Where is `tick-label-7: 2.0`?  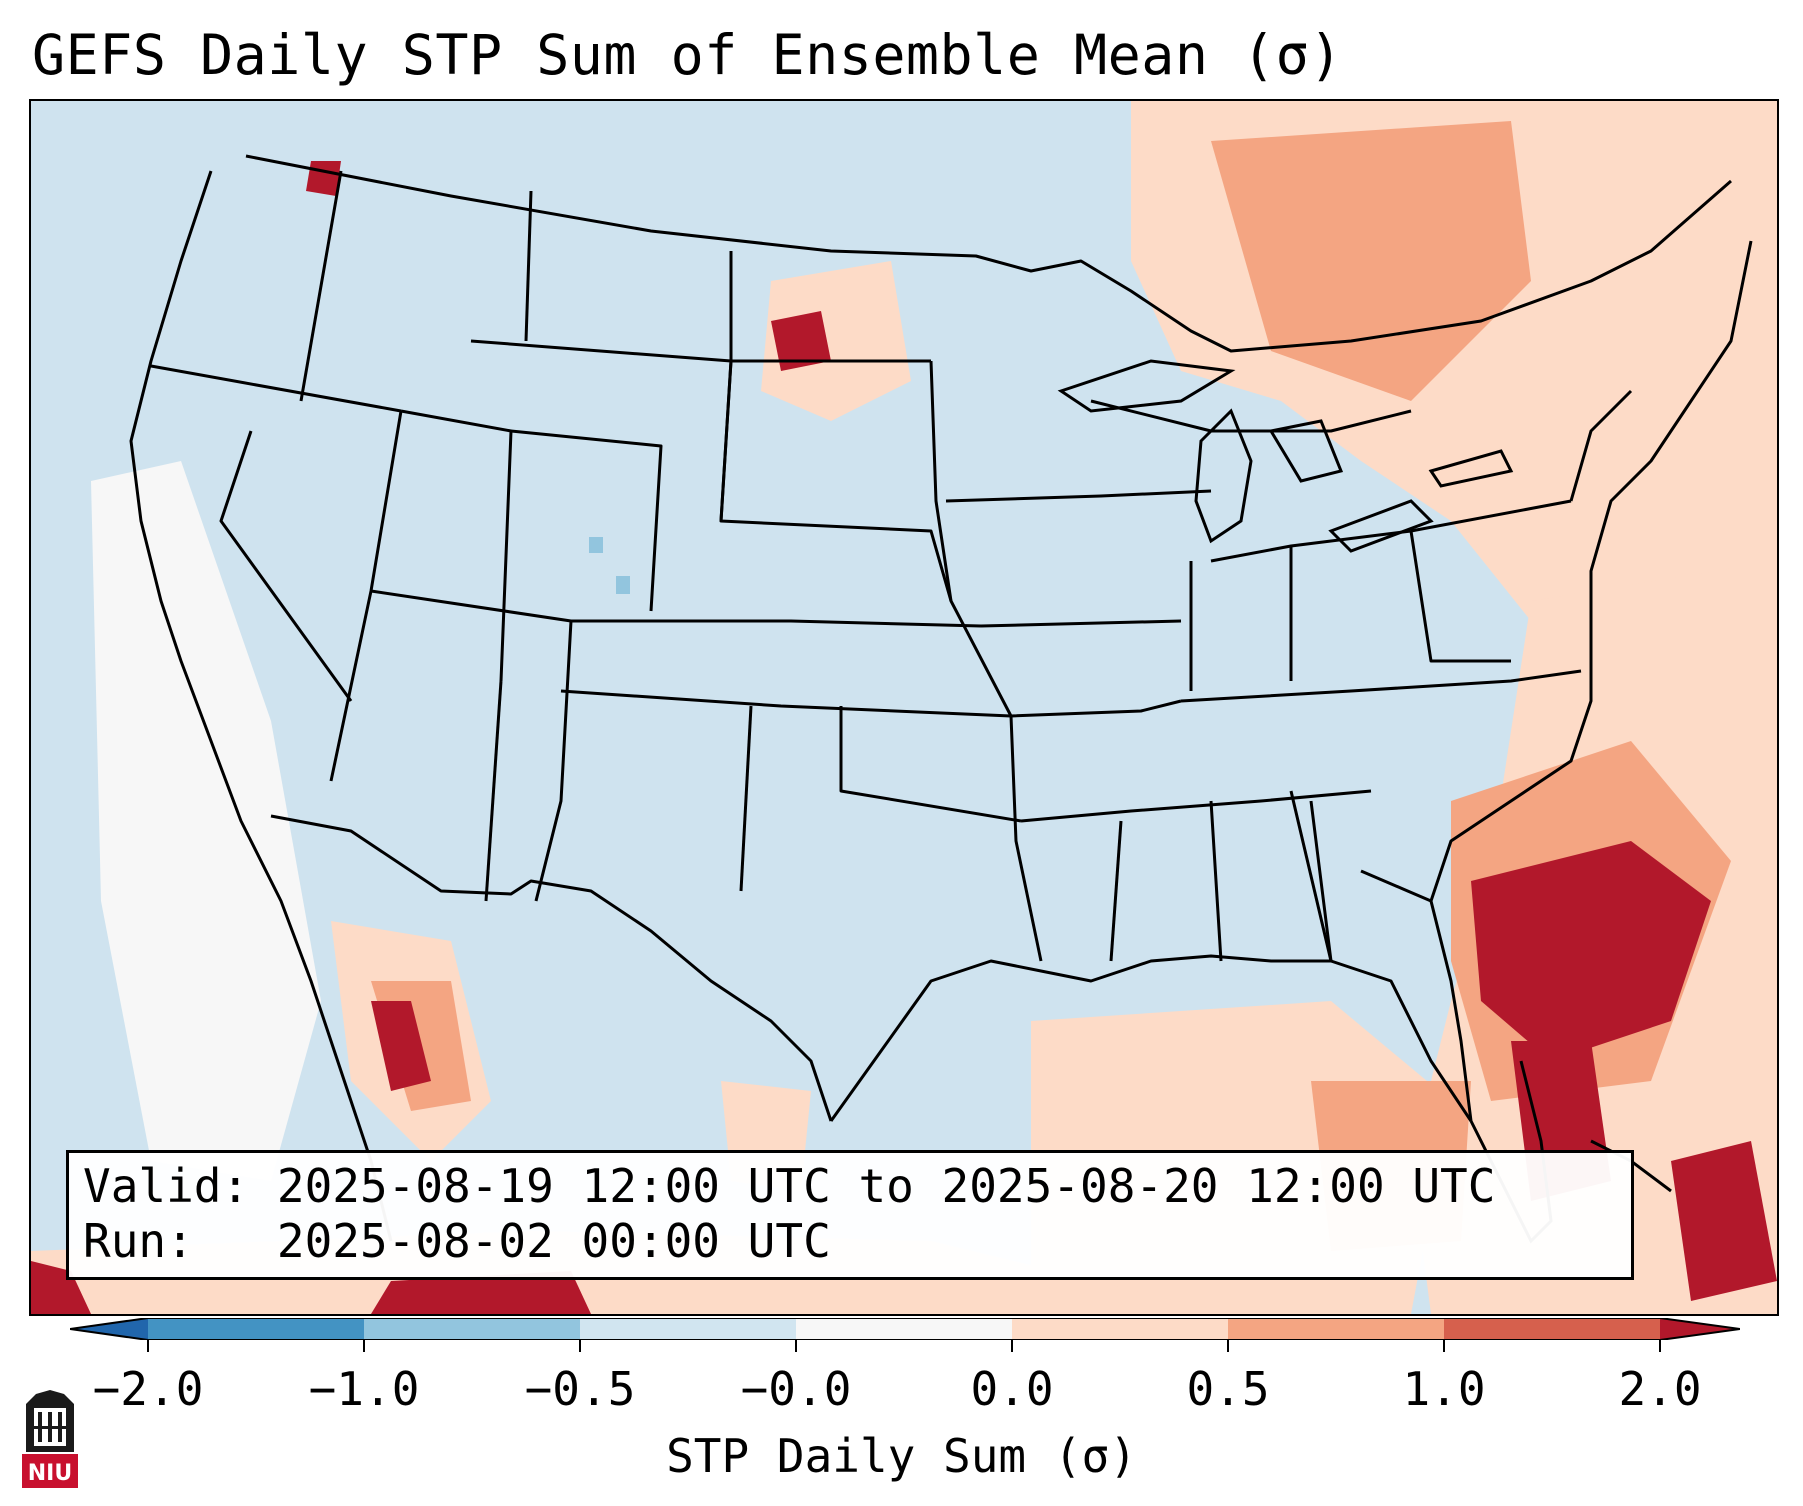 tick-label-7: 2.0 is located at coordinates (1660, 1389).